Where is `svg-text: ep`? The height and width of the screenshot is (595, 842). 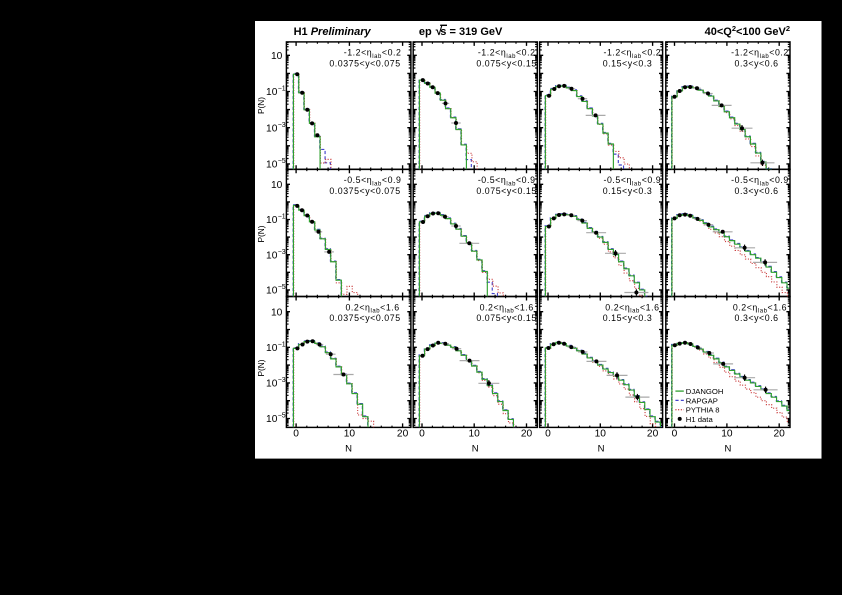 svg-text: ep is located at coordinates (425, 32).